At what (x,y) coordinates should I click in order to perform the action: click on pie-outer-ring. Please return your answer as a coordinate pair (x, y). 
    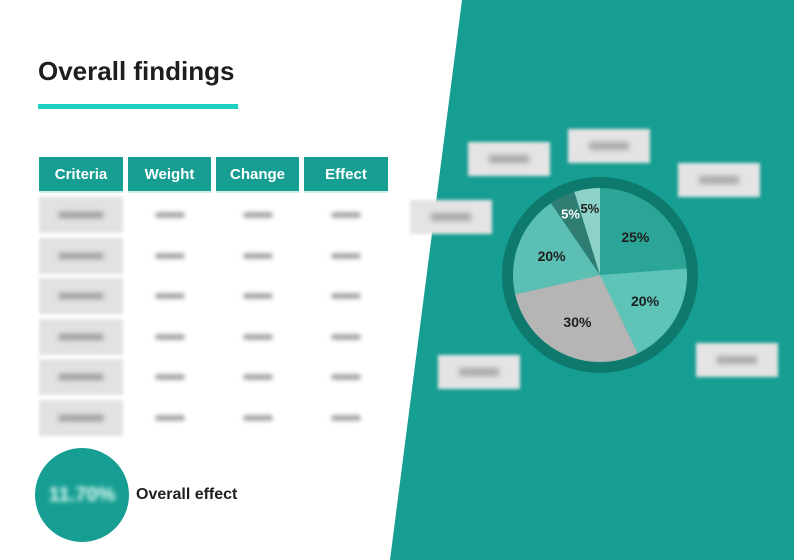
    Looking at the image, I should click on (600, 275).